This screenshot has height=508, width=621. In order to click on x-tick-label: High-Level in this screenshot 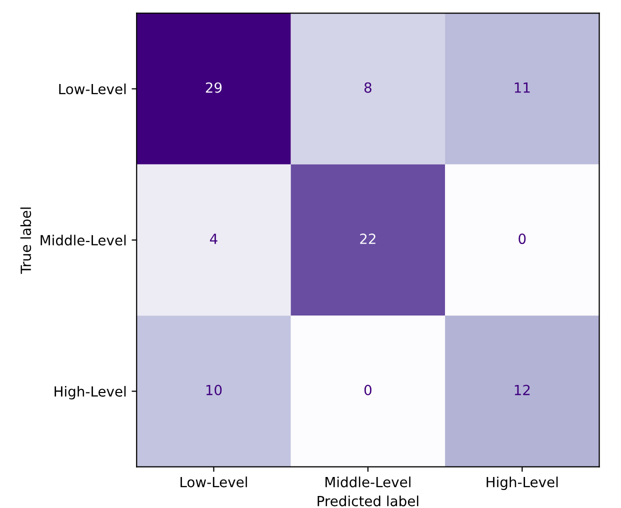, I will do `click(522, 483)`.